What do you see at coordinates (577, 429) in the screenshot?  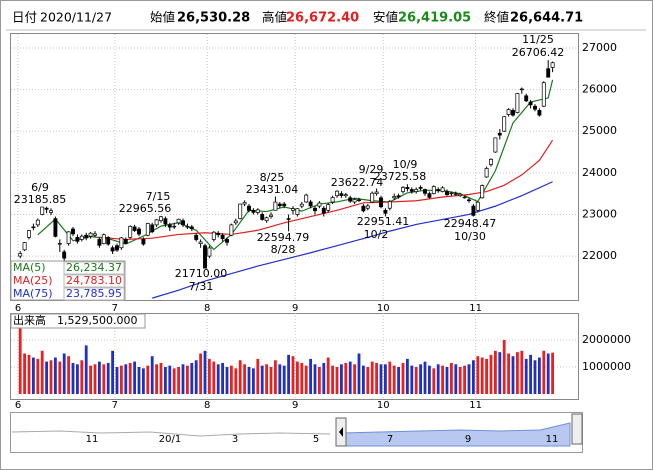 I see `navigator-handle` at bounding box center [577, 429].